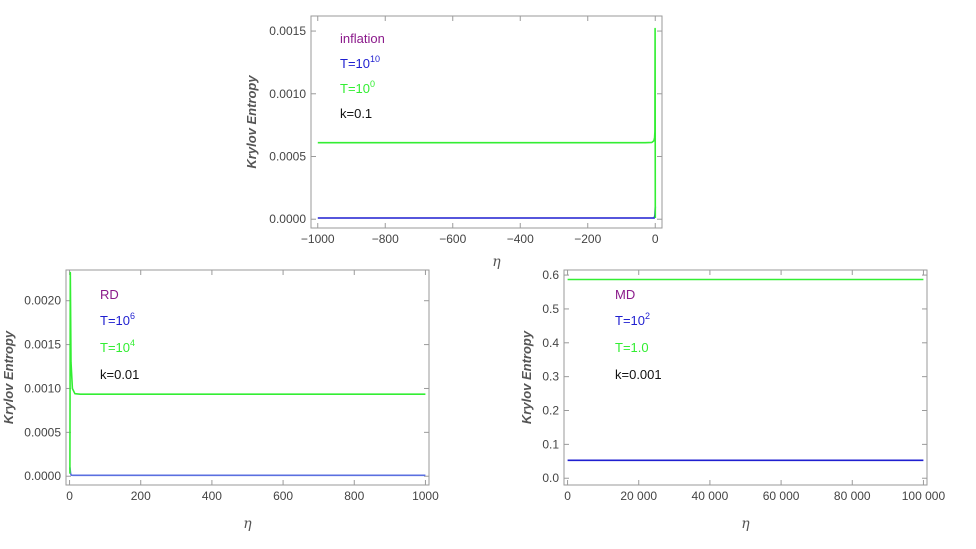  What do you see at coordinates (647, 316) in the screenshot?
I see `annotation-superscript: 2` at bounding box center [647, 316].